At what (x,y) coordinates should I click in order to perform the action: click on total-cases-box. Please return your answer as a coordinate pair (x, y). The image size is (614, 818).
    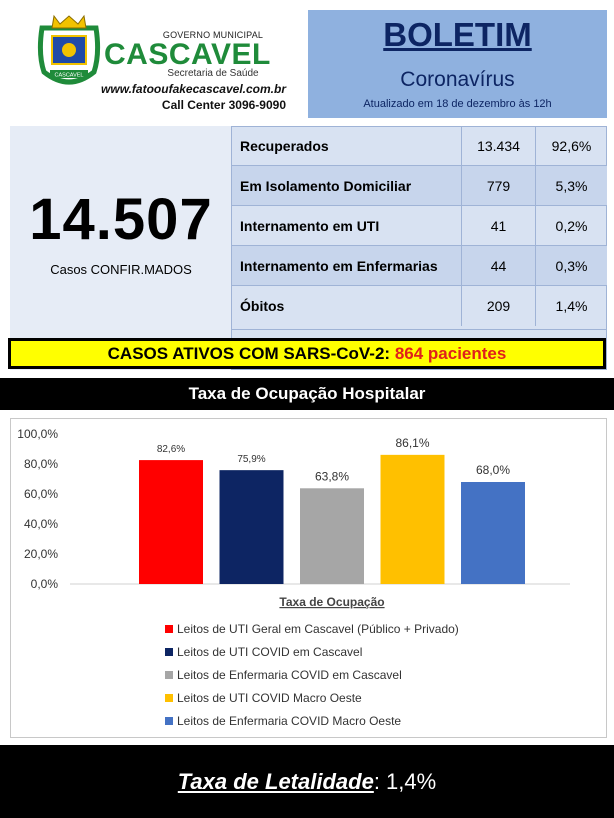
    Looking at the image, I should click on (121, 248).